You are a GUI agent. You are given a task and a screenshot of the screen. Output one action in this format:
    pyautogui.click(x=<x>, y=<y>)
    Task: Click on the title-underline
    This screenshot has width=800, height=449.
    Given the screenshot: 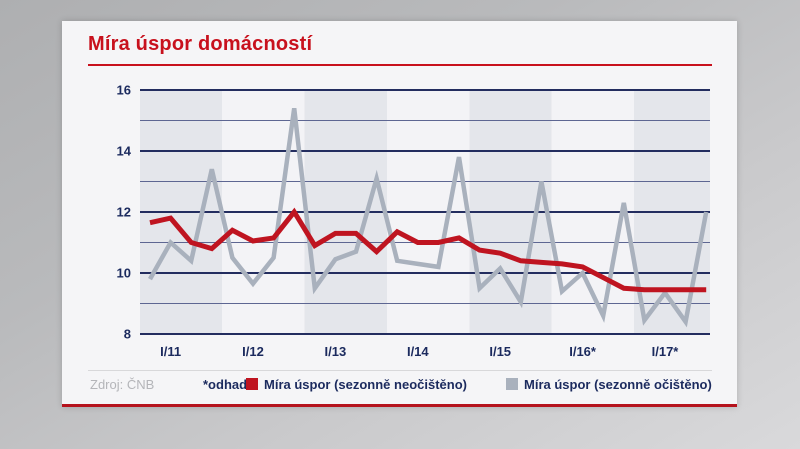 What is the action you would take?
    pyautogui.click(x=400, y=65)
    